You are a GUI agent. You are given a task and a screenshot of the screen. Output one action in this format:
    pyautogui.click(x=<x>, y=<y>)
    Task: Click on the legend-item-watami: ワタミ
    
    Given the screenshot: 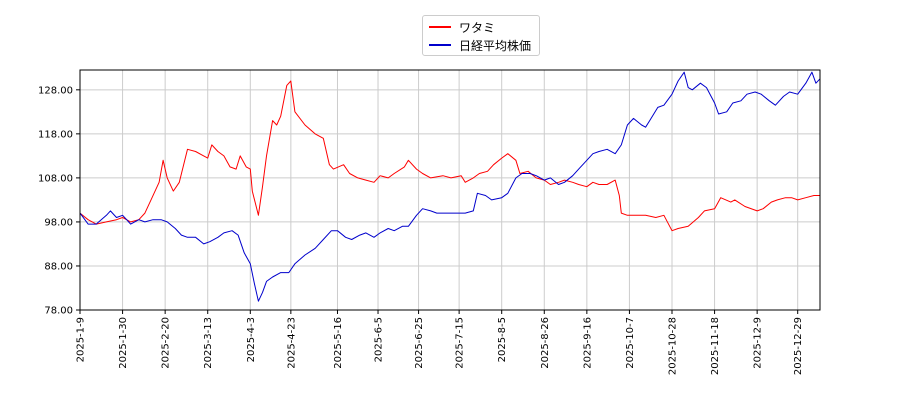 What is the action you would take?
    pyautogui.click(x=462, y=27)
    